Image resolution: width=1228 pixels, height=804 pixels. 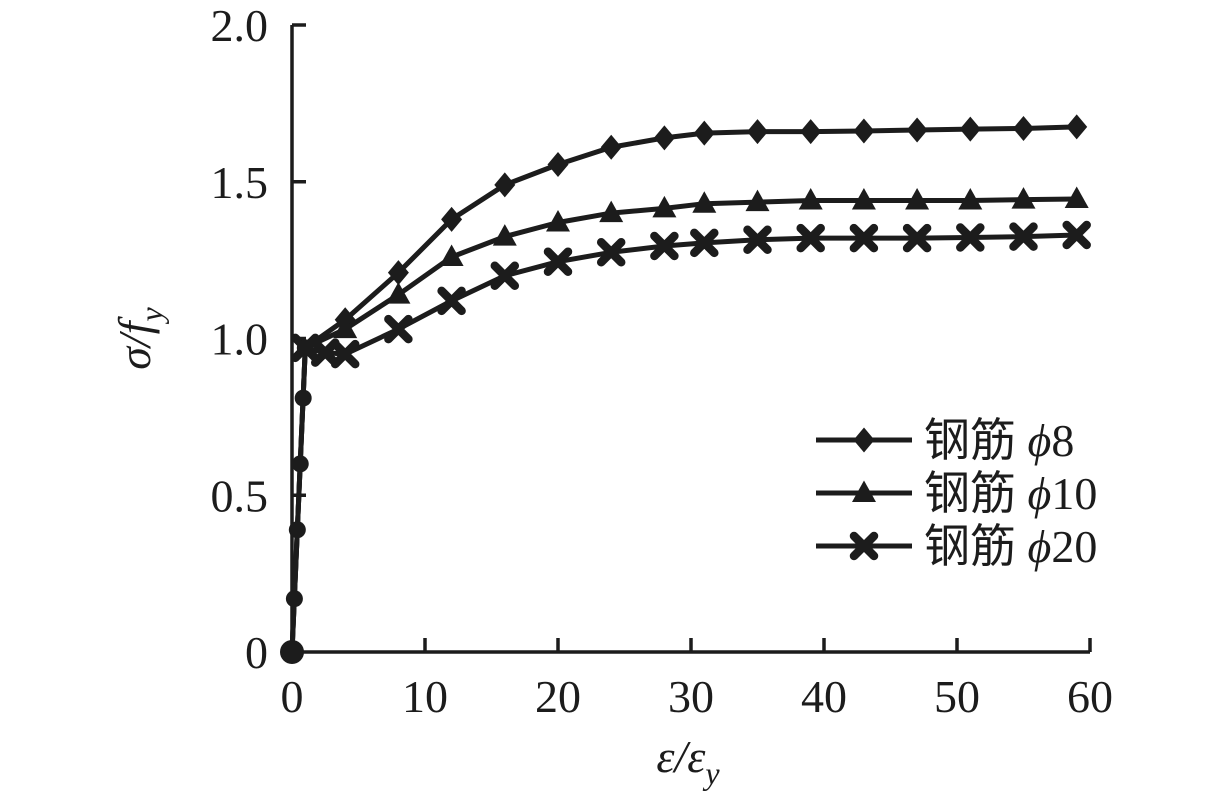 I want to click on x-tick-label: 30, so click(x=691, y=696).